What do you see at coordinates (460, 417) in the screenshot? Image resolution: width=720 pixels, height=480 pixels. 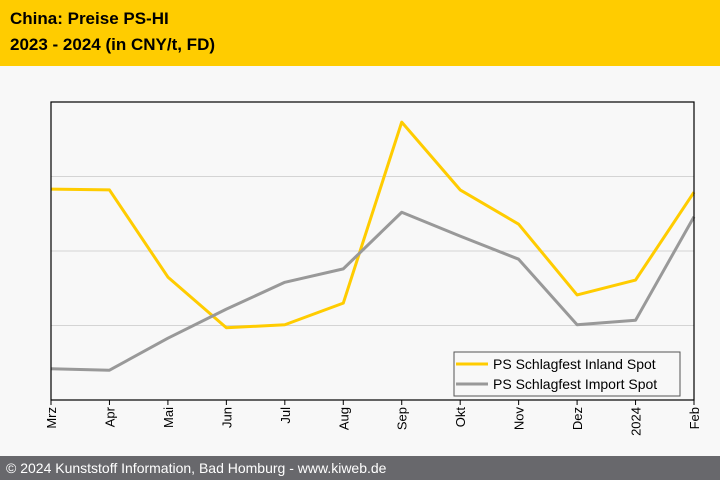 I see `x-tick-label: Okt` at bounding box center [460, 417].